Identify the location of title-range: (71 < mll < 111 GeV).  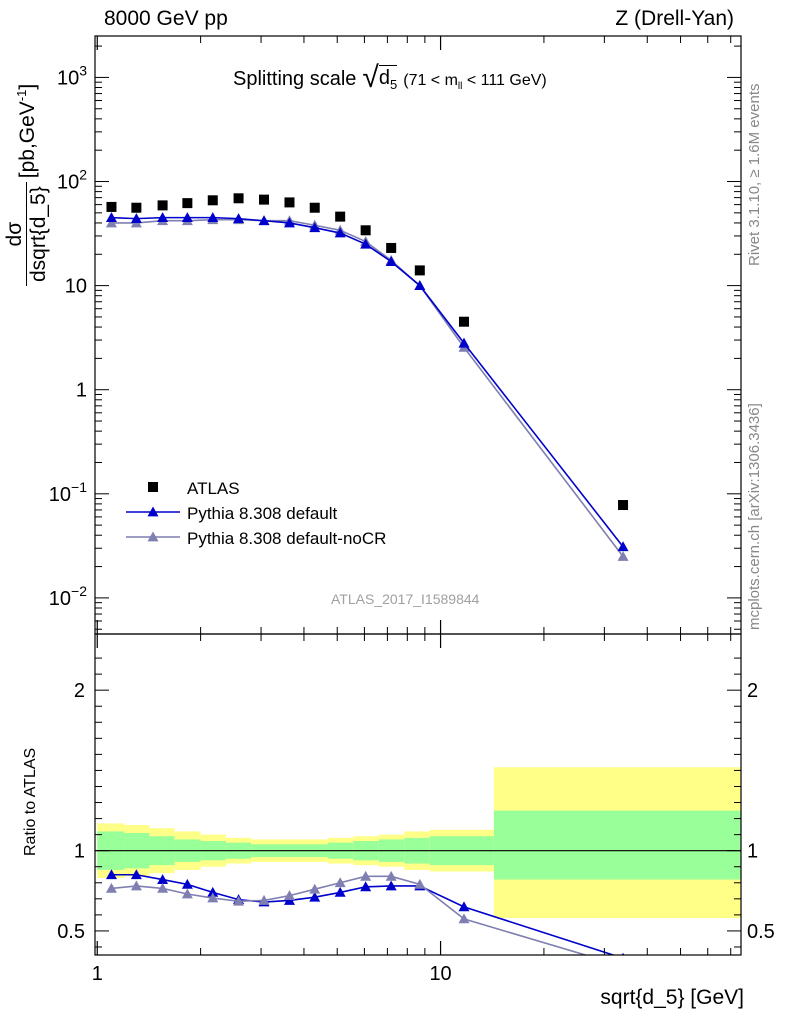
(475, 82).